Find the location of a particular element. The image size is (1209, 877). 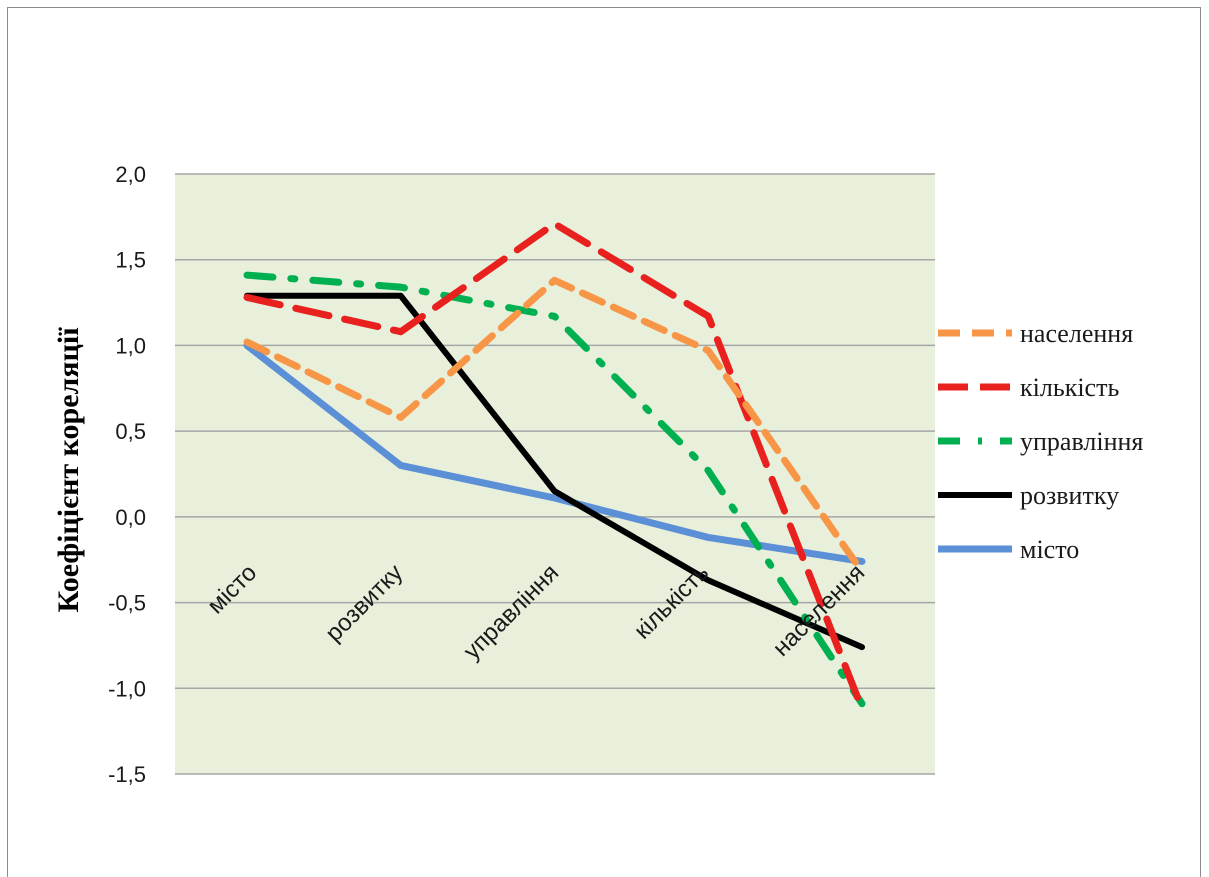

y-tick-label: -0,5 is located at coordinates (127, 603).